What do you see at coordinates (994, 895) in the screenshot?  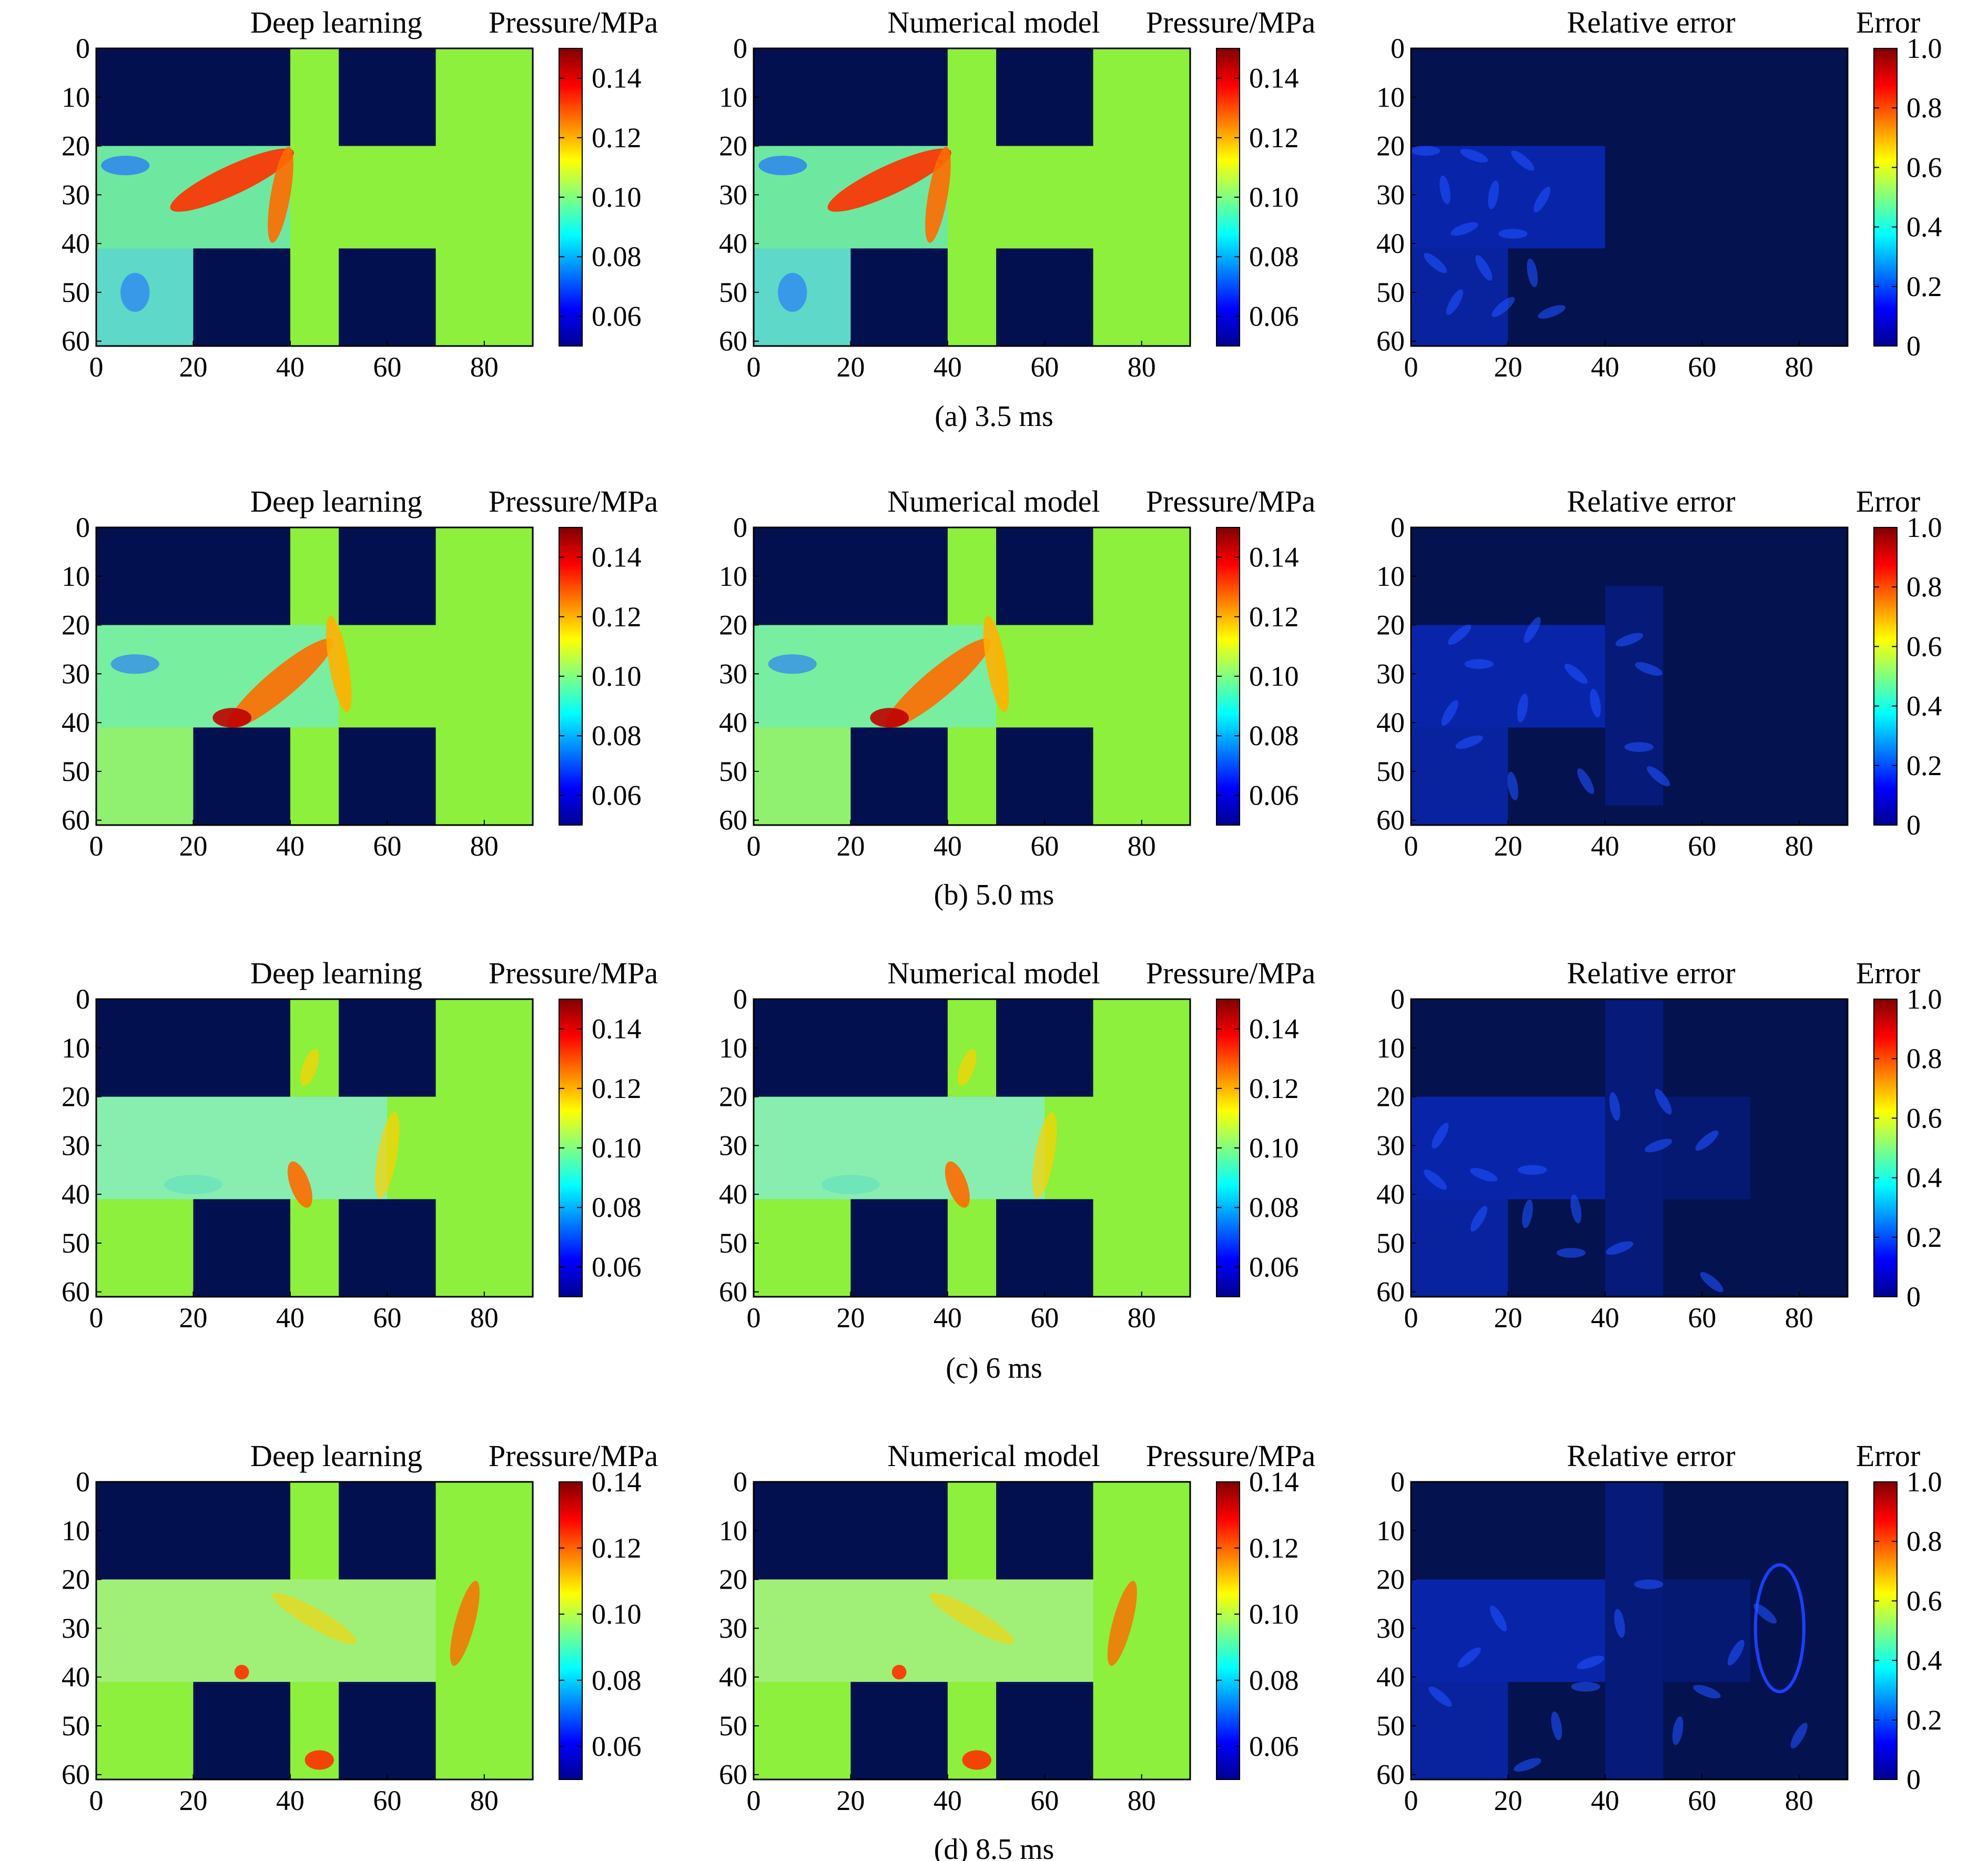 I see `subplot-caption: (b) 5.0 ms` at bounding box center [994, 895].